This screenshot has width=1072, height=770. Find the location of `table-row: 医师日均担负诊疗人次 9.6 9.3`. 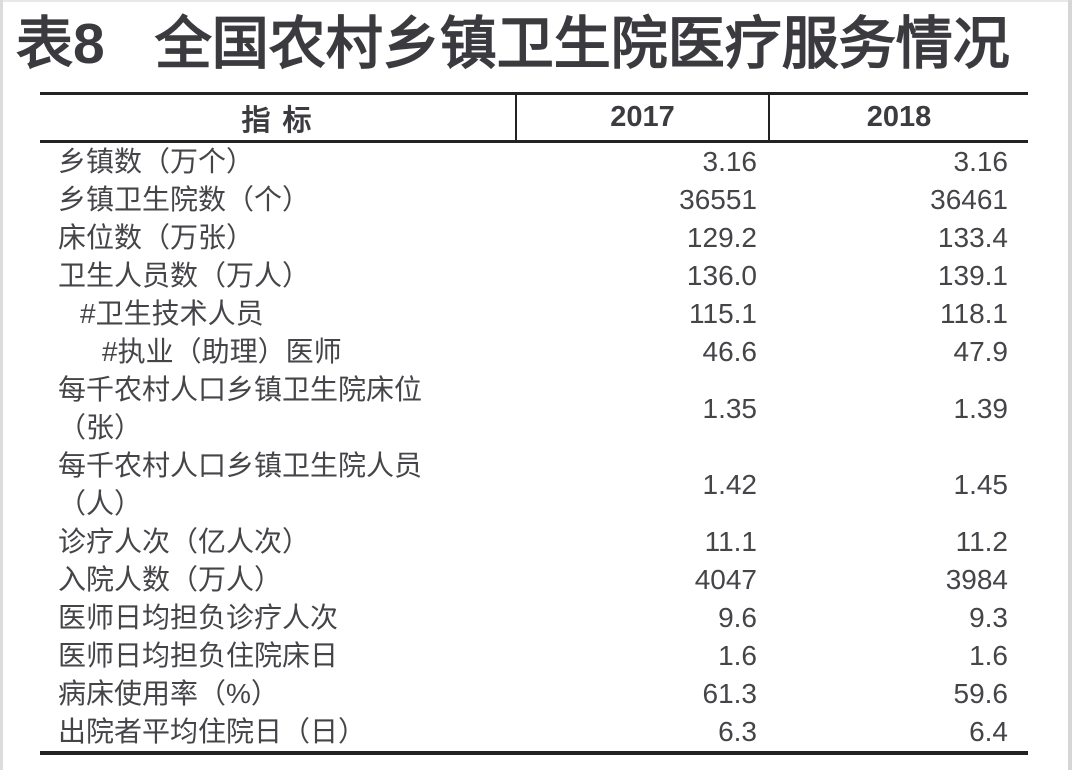

table-row: 医师日均担负诊疗人次 9.6 9.3 is located at coordinates (534, 618).